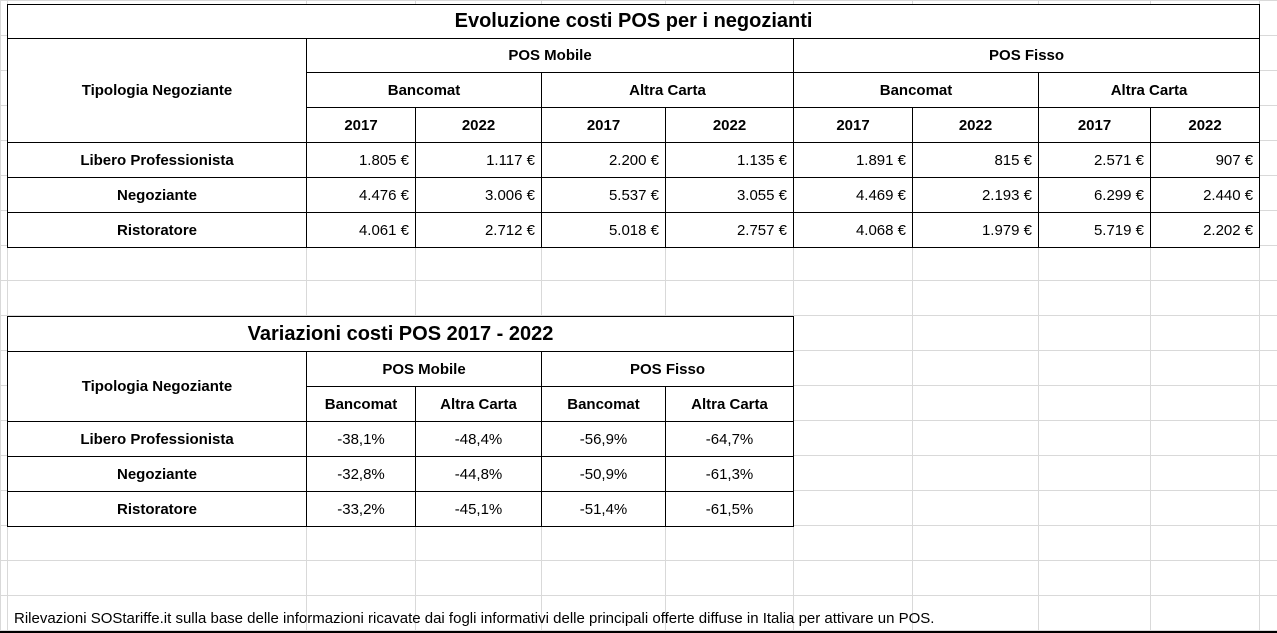 The image size is (1277, 633). I want to click on table-row: Negoziante -32,8% -44,8% -50,9% -61,3%, so click(400, 474).